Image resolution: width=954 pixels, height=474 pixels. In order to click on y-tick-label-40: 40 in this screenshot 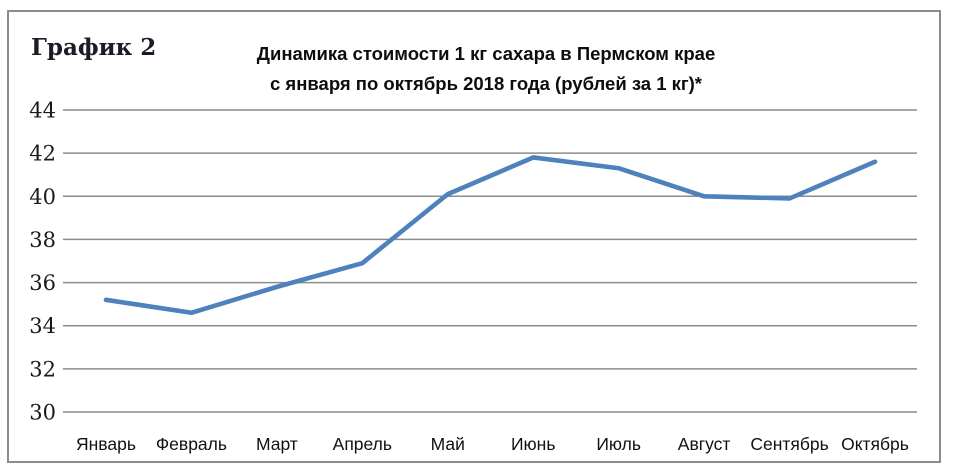, I will do `click(42, 197)`.